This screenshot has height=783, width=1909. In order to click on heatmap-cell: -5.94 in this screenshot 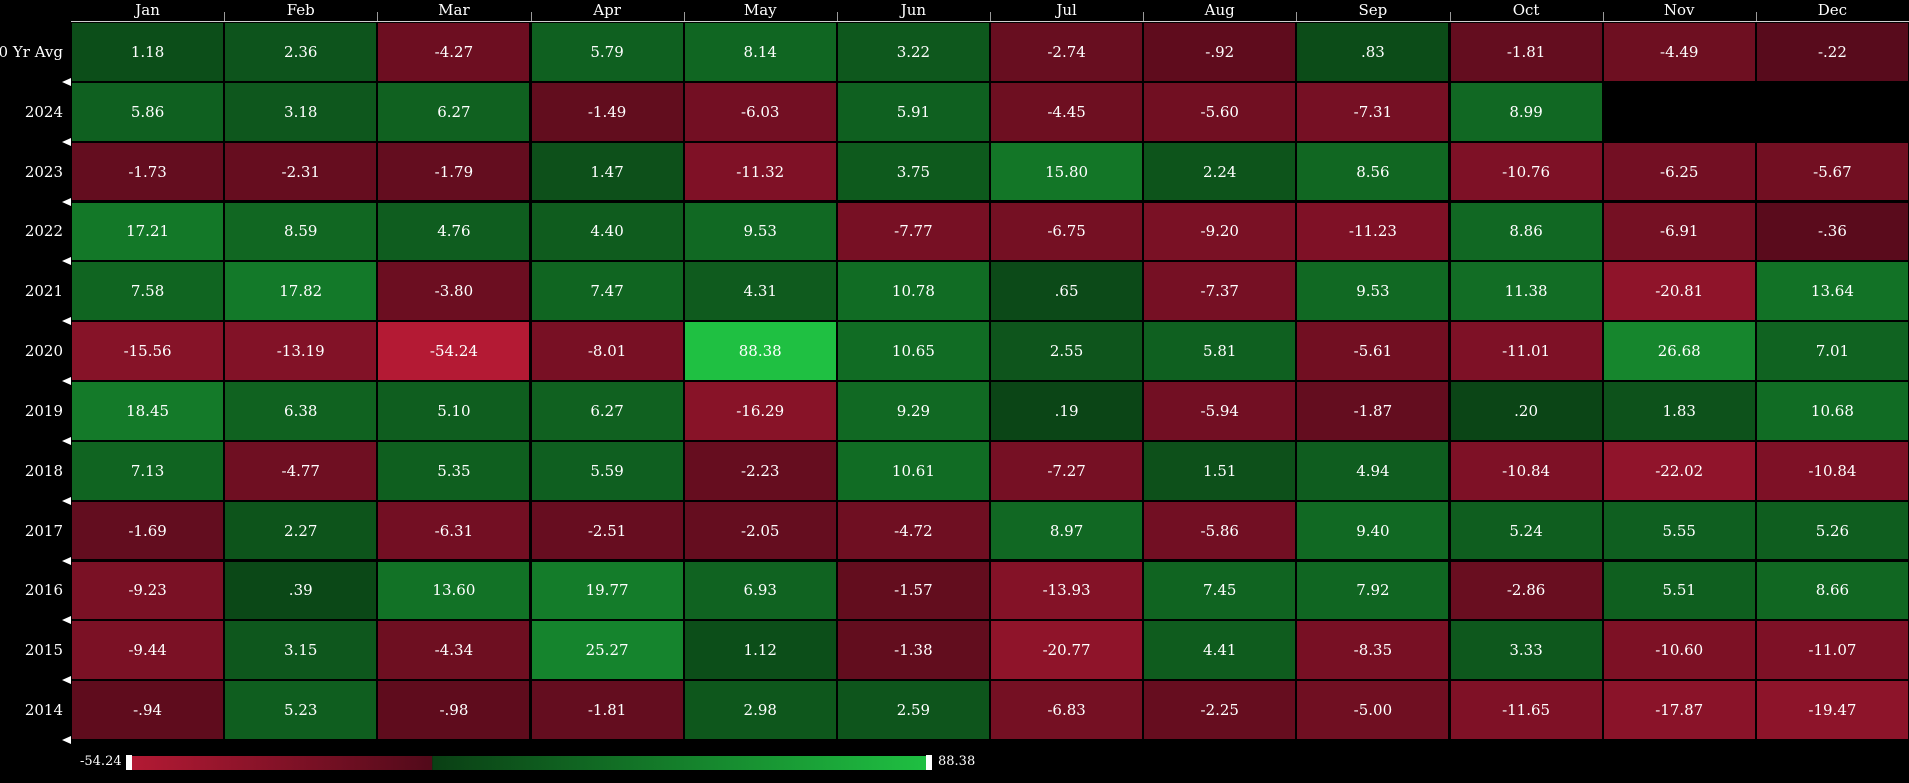, I will do `click(1220, 411)`.